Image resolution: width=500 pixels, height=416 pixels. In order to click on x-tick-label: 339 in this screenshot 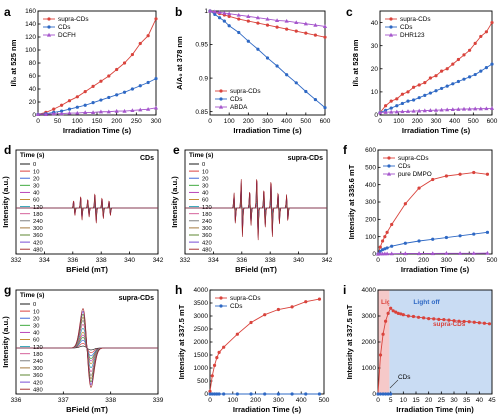, I will do `click(158, 400)`.